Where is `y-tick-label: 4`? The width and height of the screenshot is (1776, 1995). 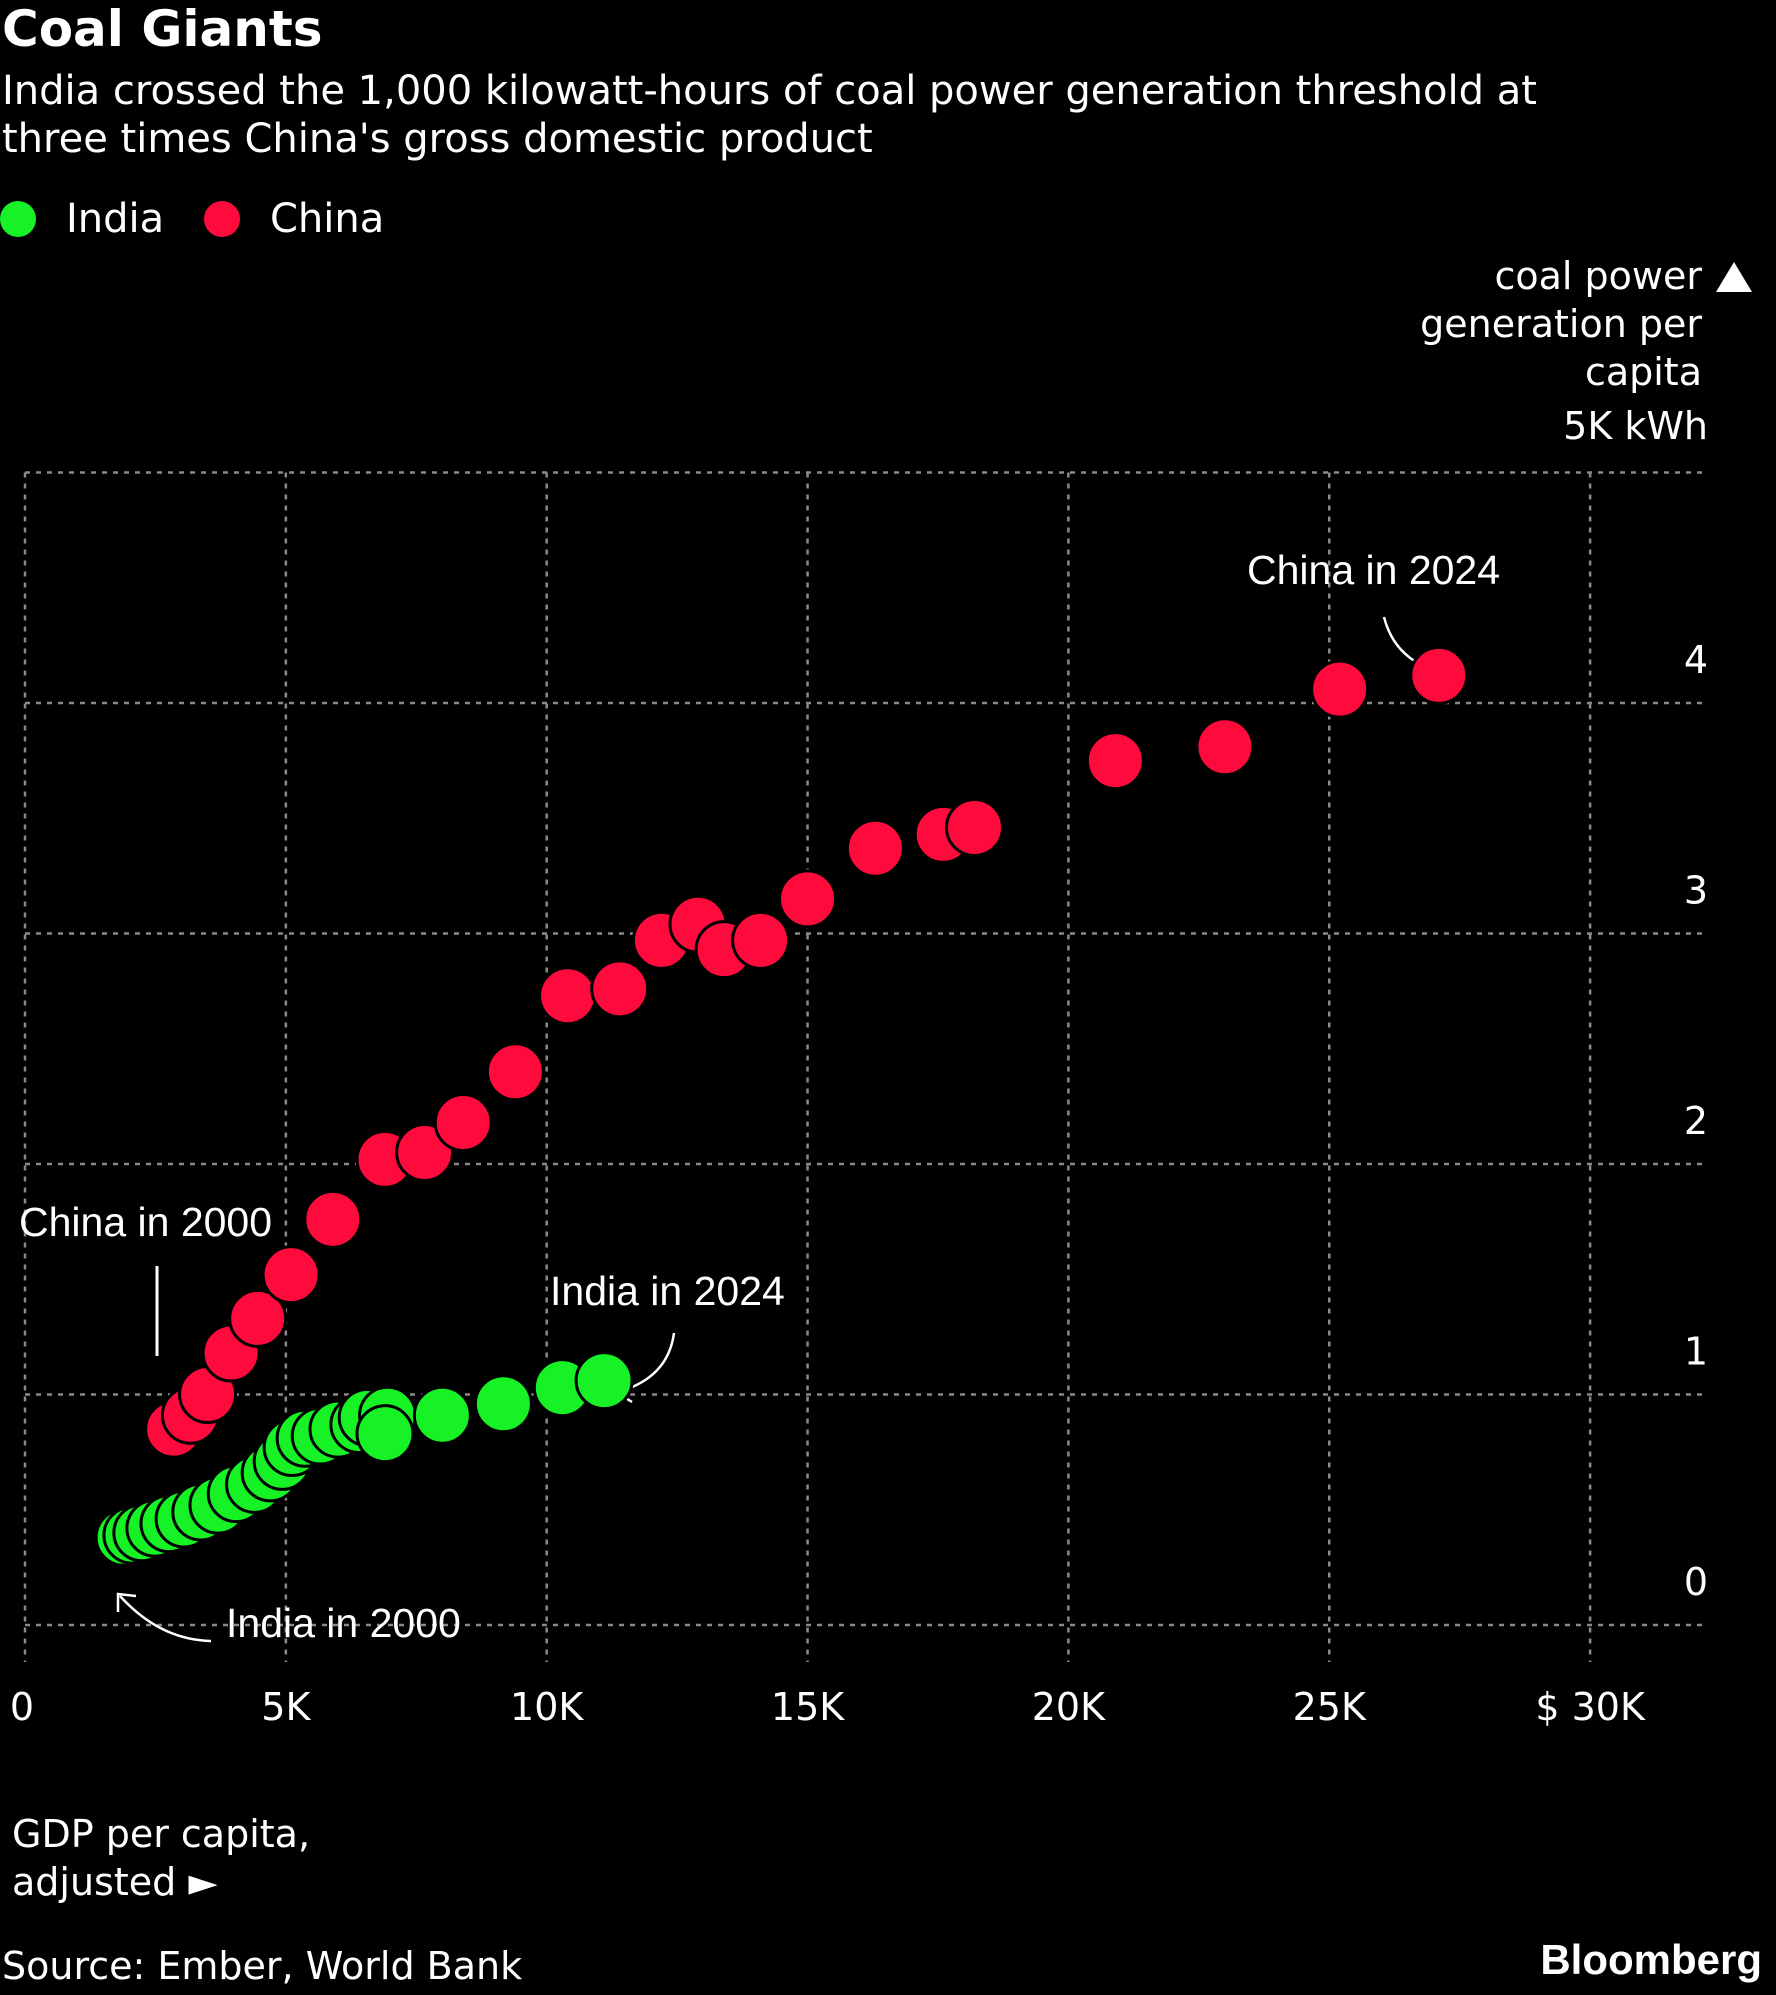 y-tick-label: 4 is located at coordinates (1696, 660).